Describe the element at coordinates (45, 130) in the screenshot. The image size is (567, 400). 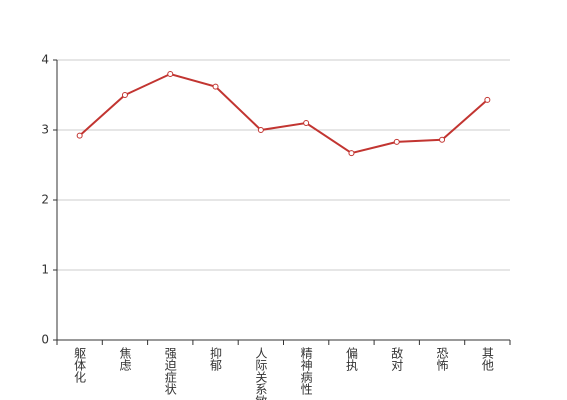
I see `y-tick-label: 3` at that location.